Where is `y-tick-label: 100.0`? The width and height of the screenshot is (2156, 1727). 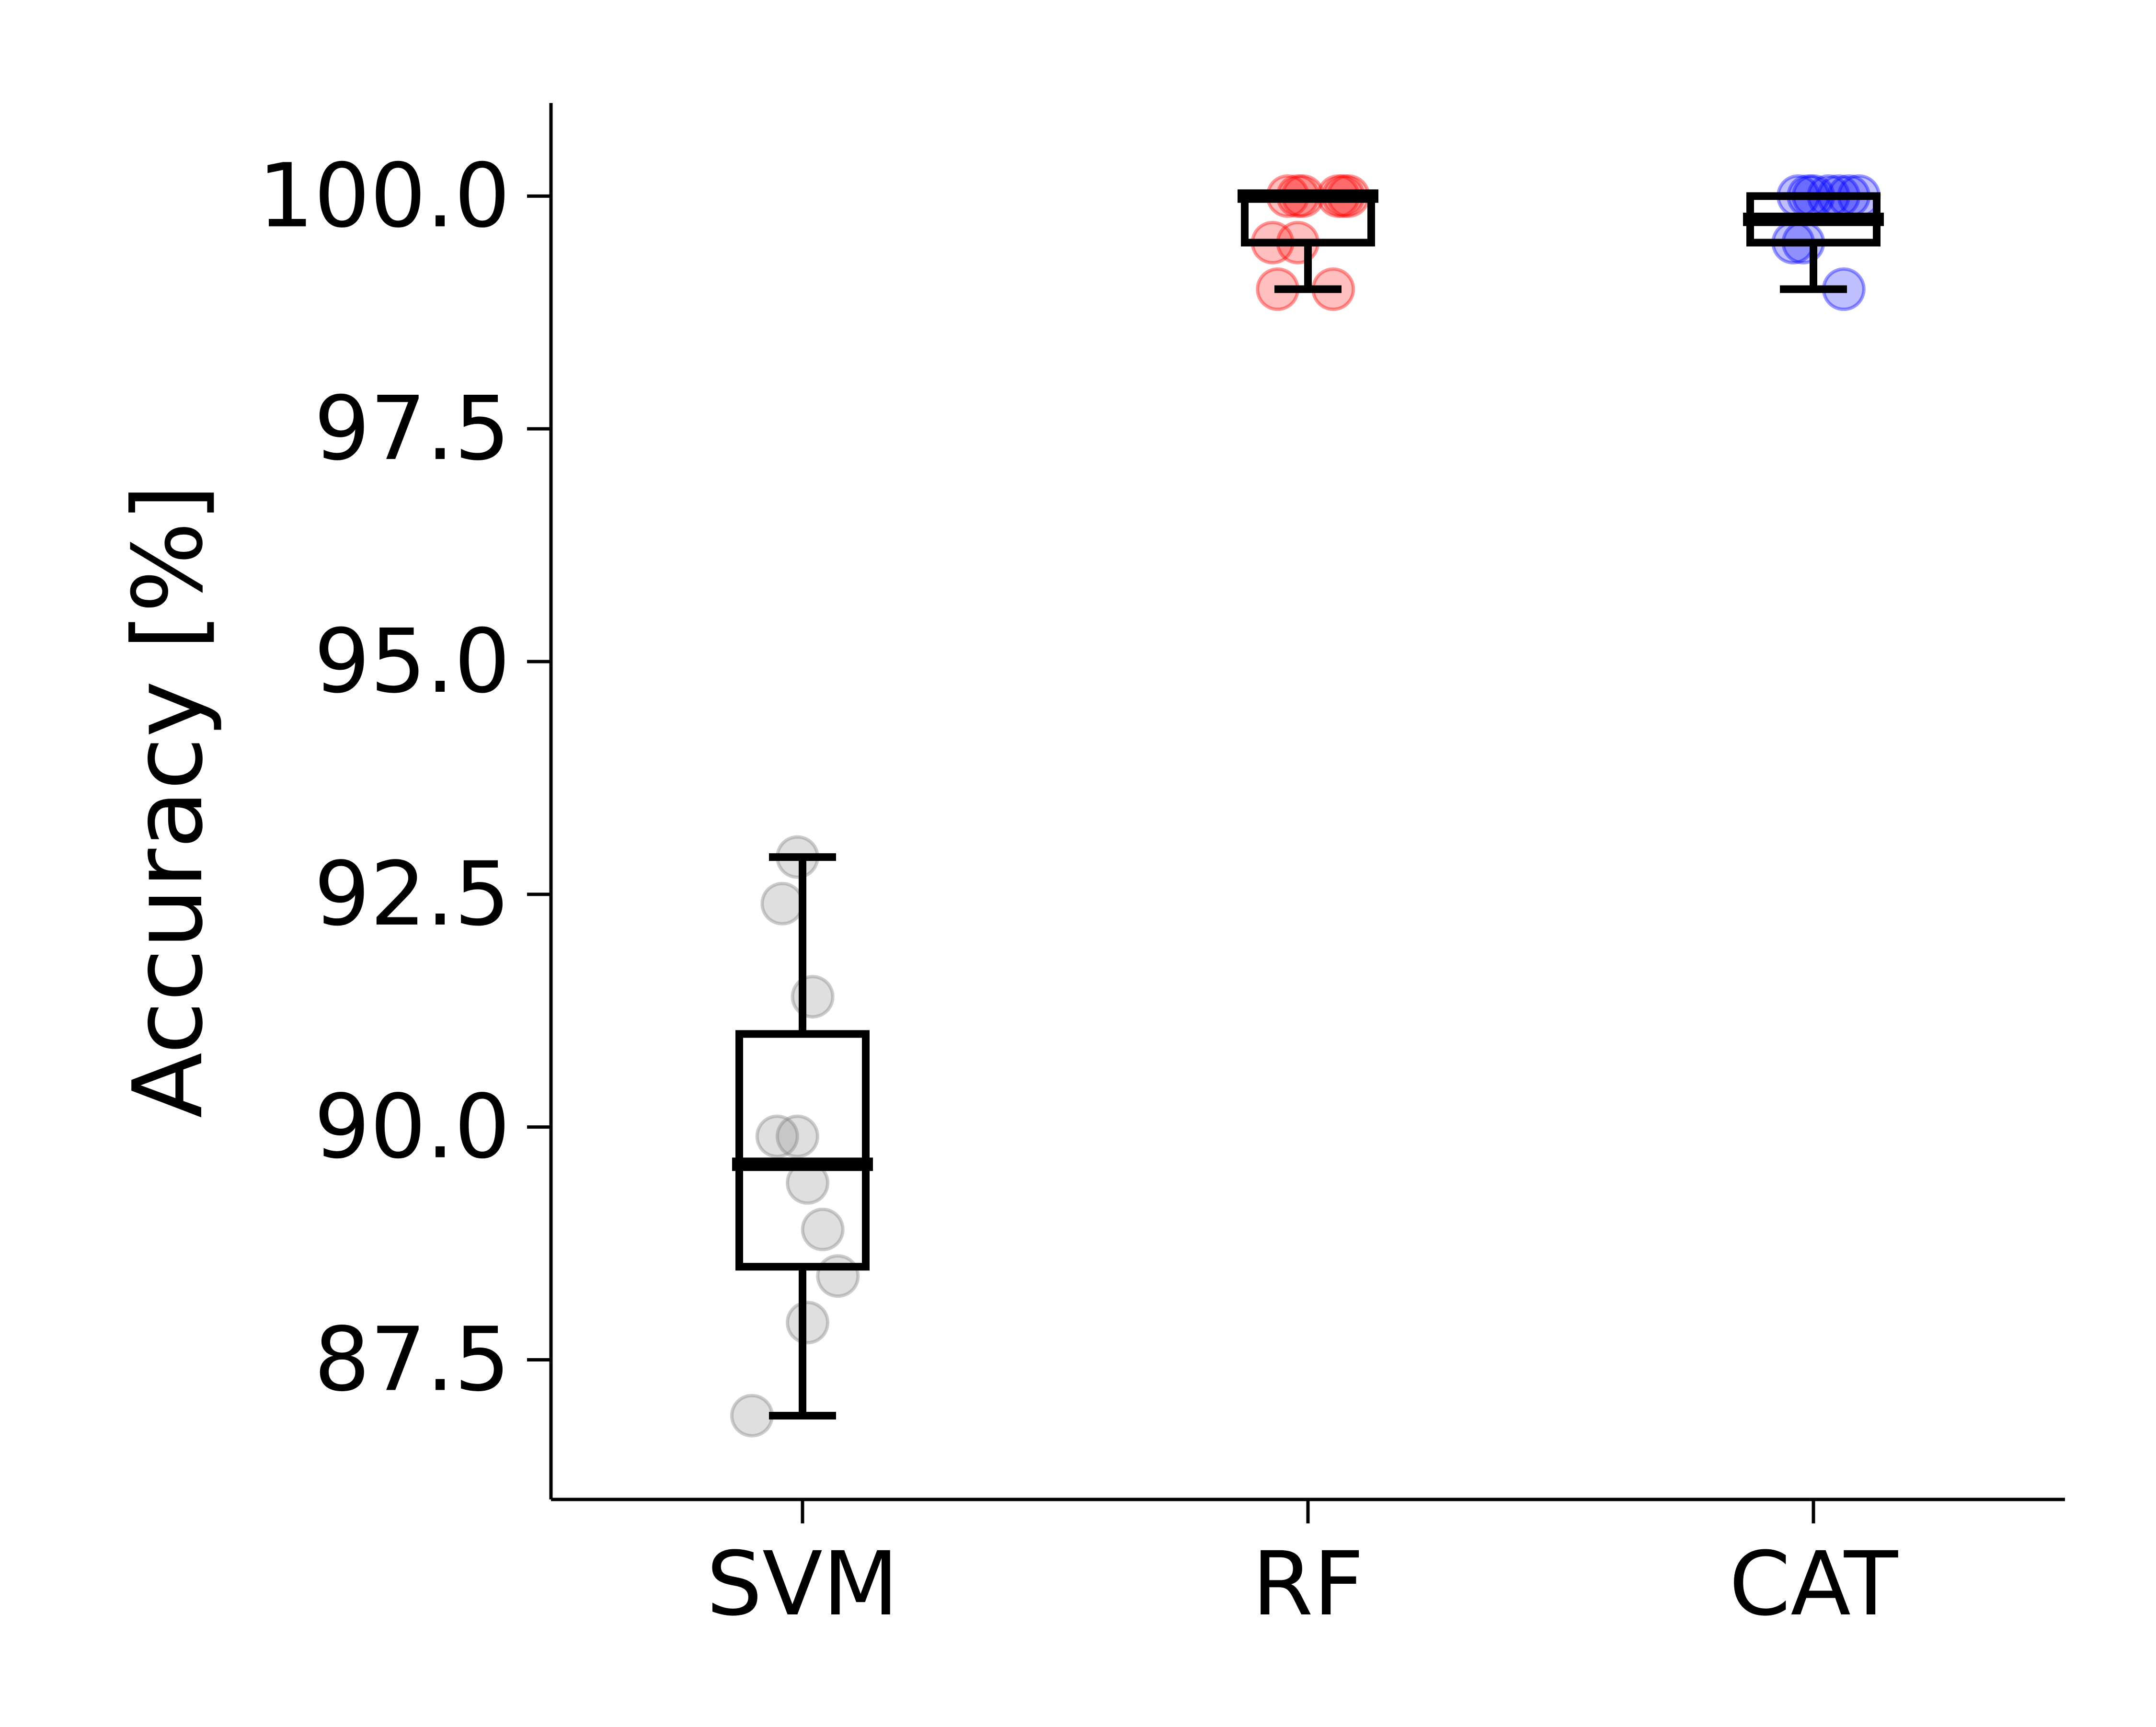 y-tick-label: 100.0 is located at coordinates (384, 196).